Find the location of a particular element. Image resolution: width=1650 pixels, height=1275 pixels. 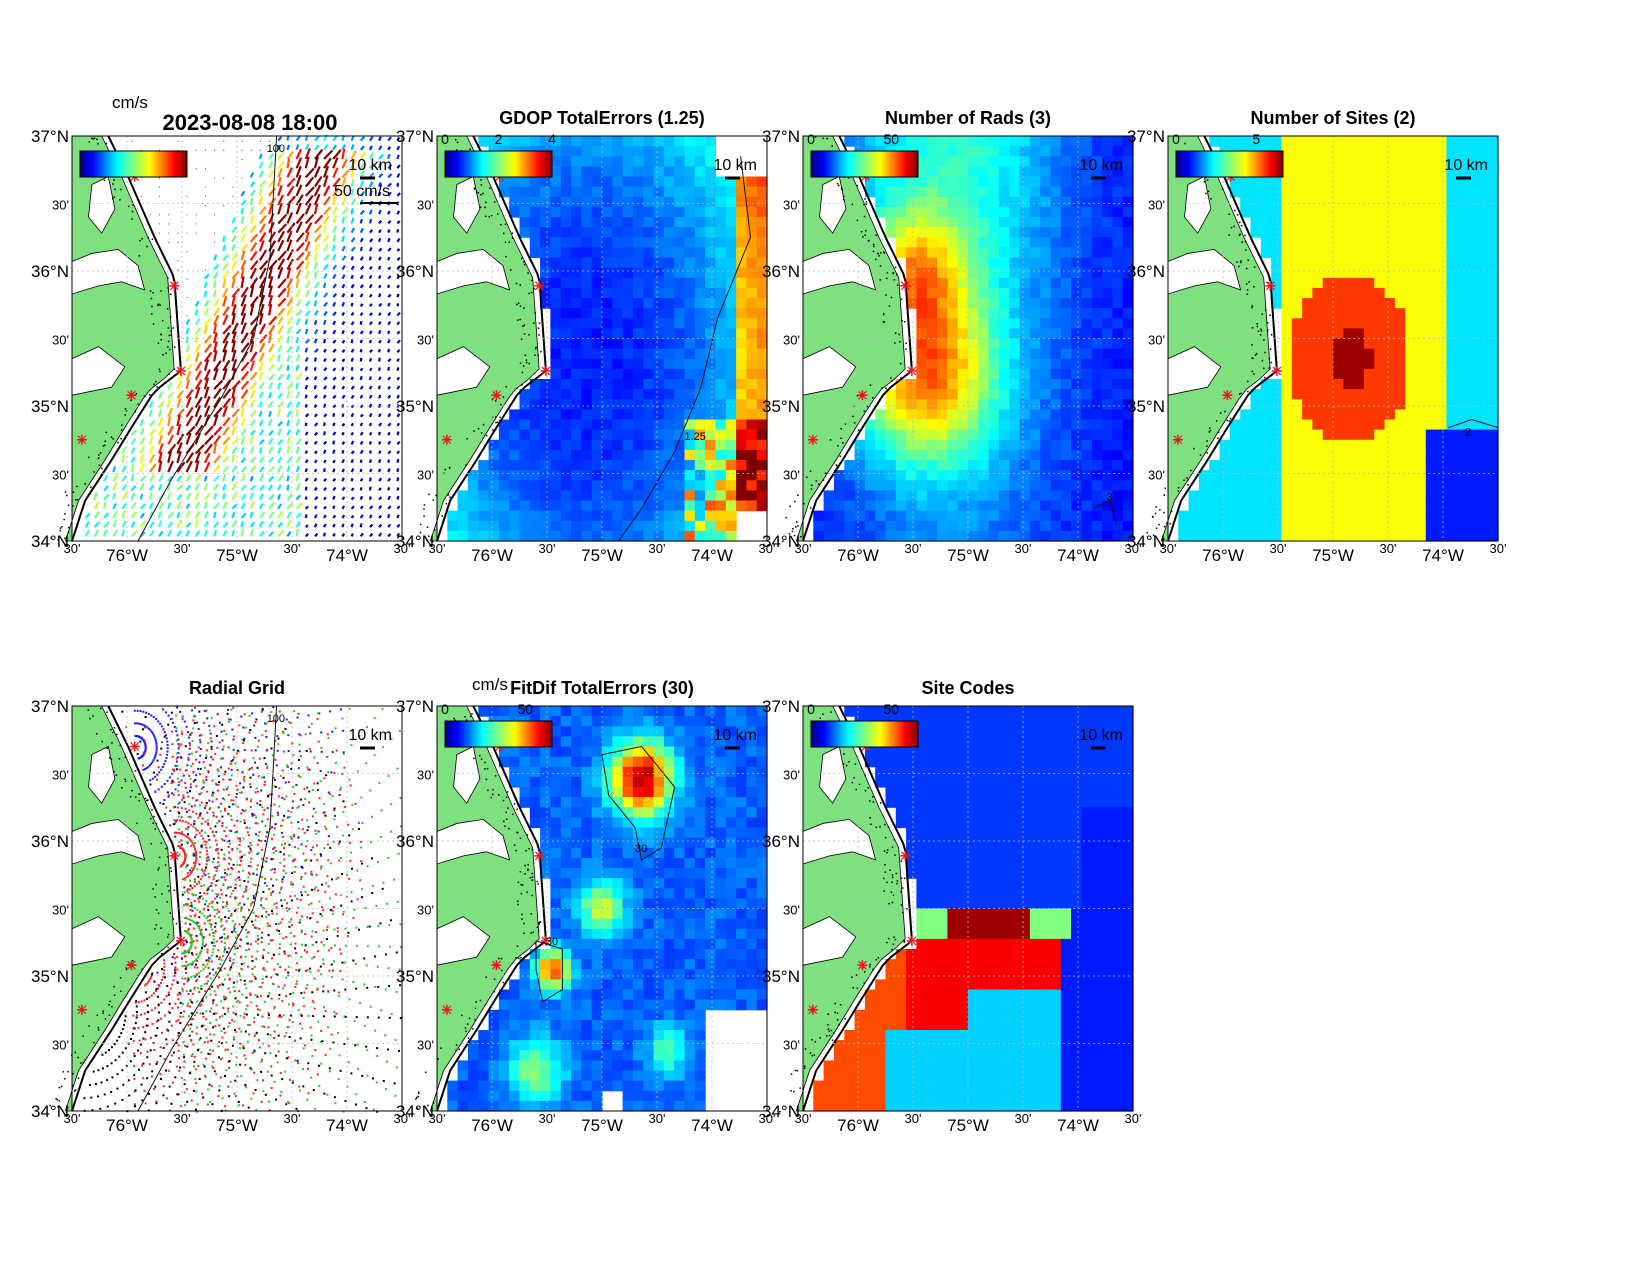

contour-label: 1.25 is located at coordinates (695, 437).